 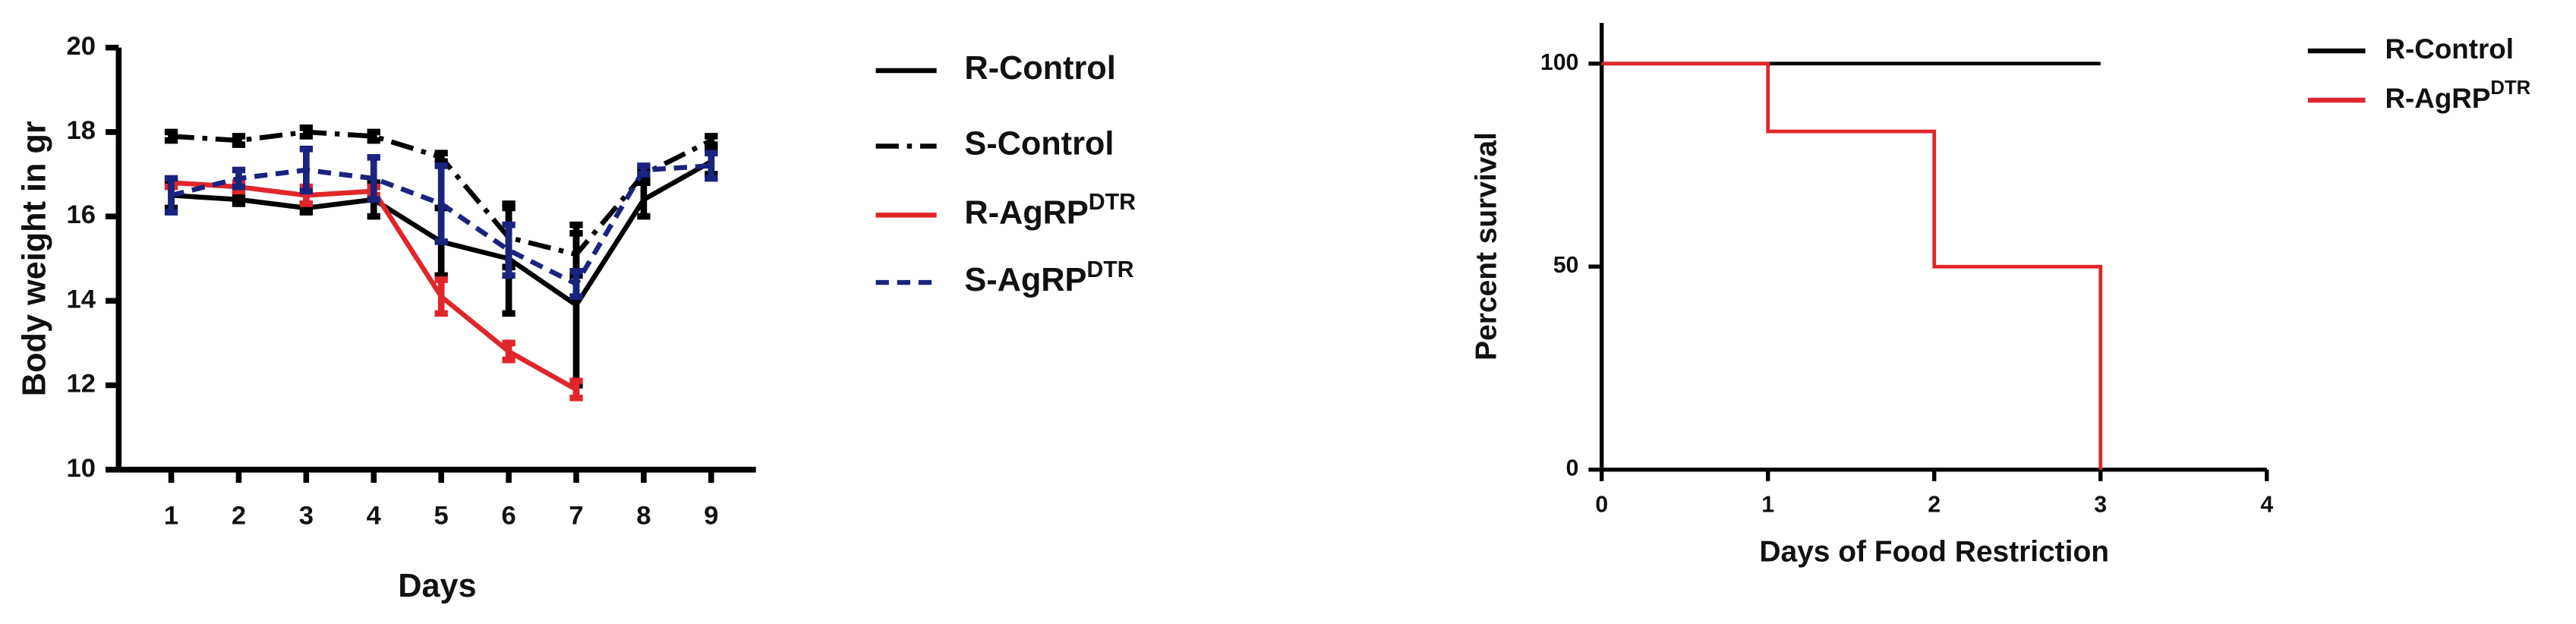 I want to click on legend-name: S-Control, so click(x=1039, y=144).